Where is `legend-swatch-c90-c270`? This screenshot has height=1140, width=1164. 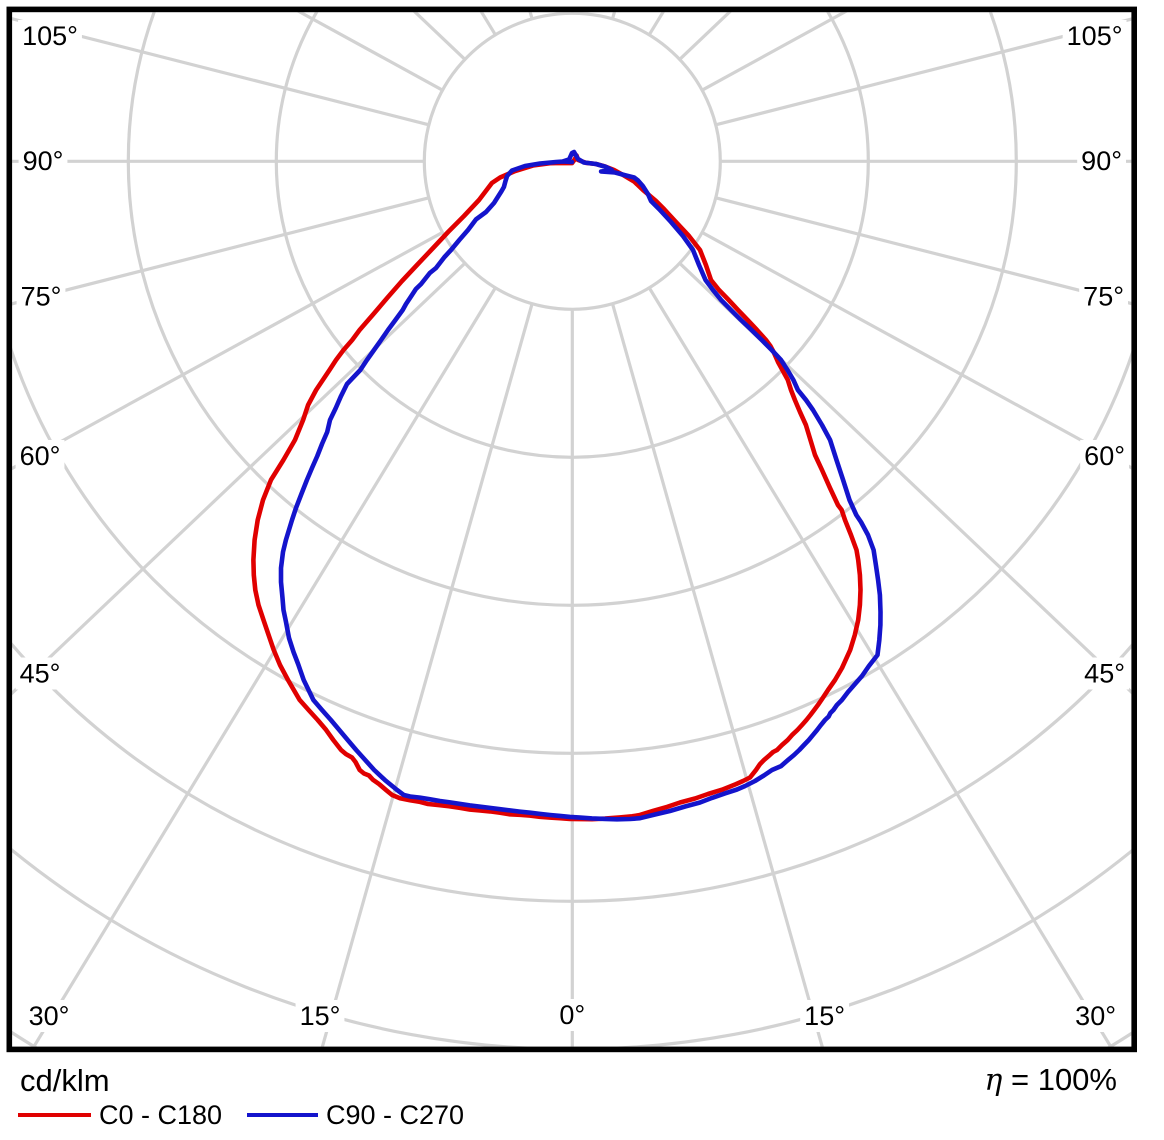 legend-swatch-c90-c270 is located at coordinates (282, 1115).